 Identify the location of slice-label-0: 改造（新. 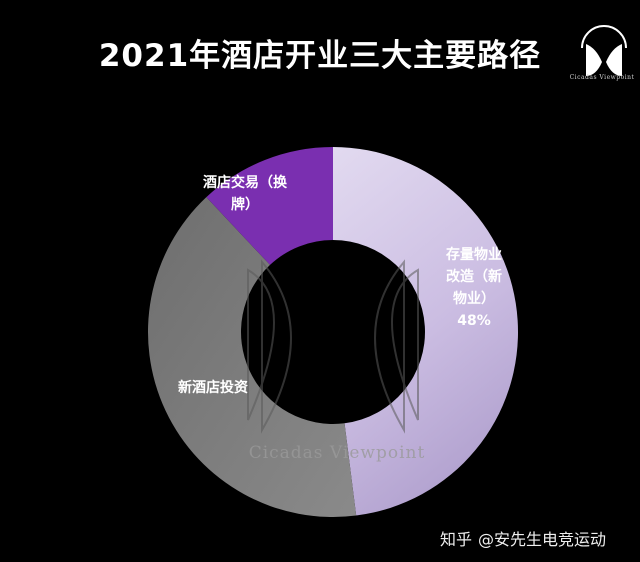
(474, 276).